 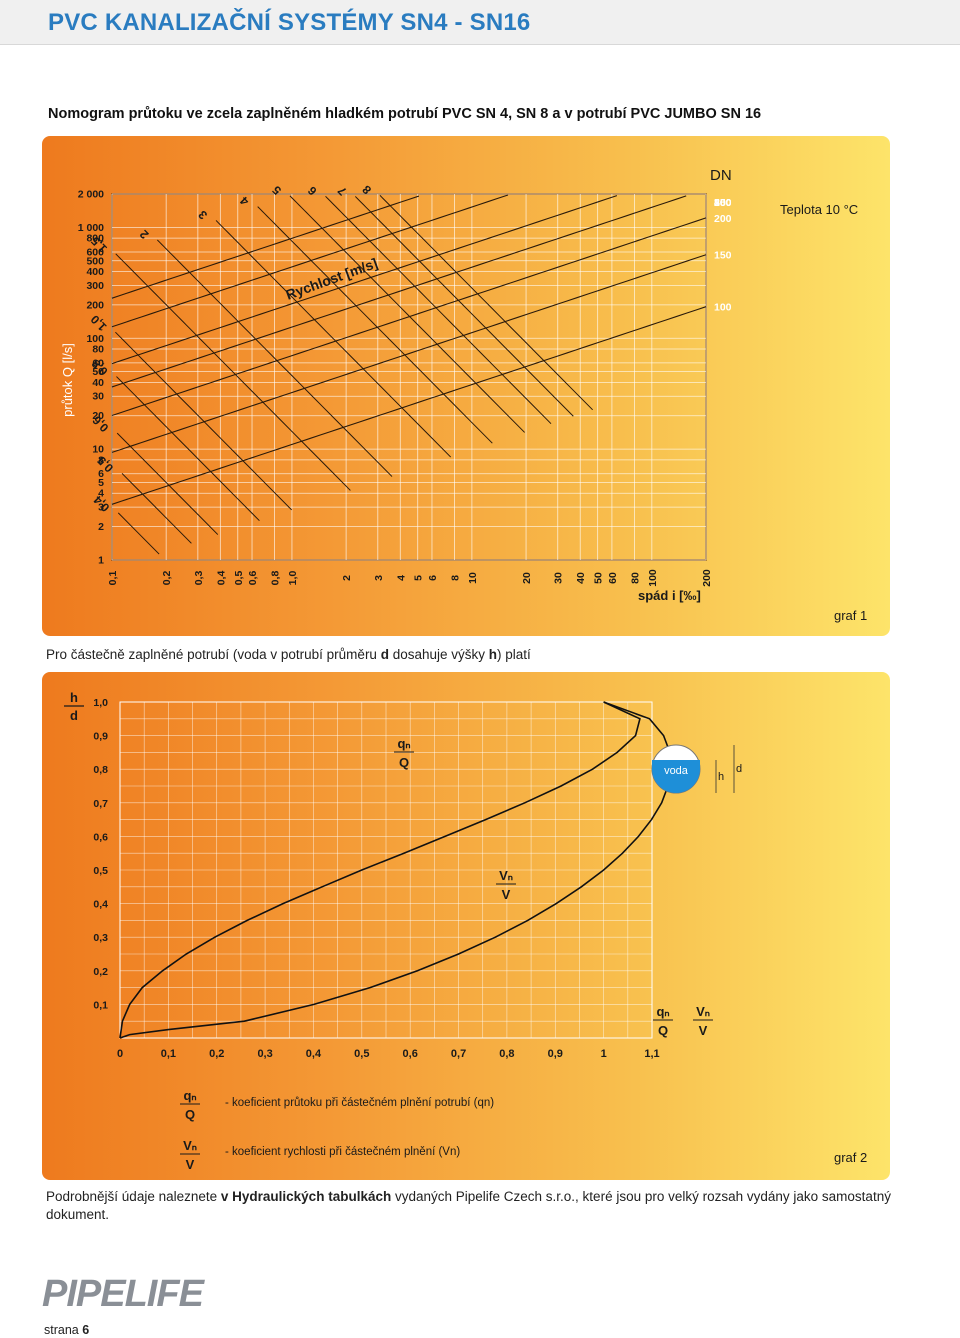 I want to click on page-number-value: 6, so click(x=86, y=1330).